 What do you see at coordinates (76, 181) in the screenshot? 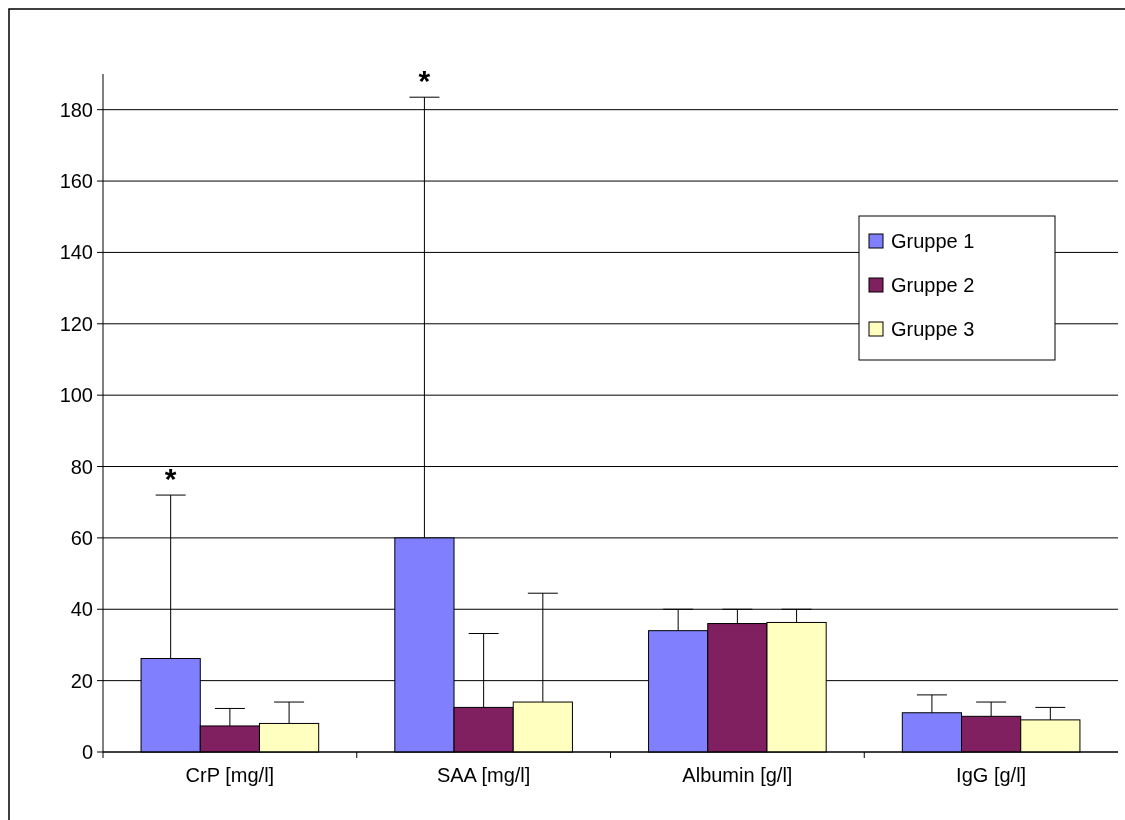
I see `y-tick-label: 160` at bounding box center [76, 181].